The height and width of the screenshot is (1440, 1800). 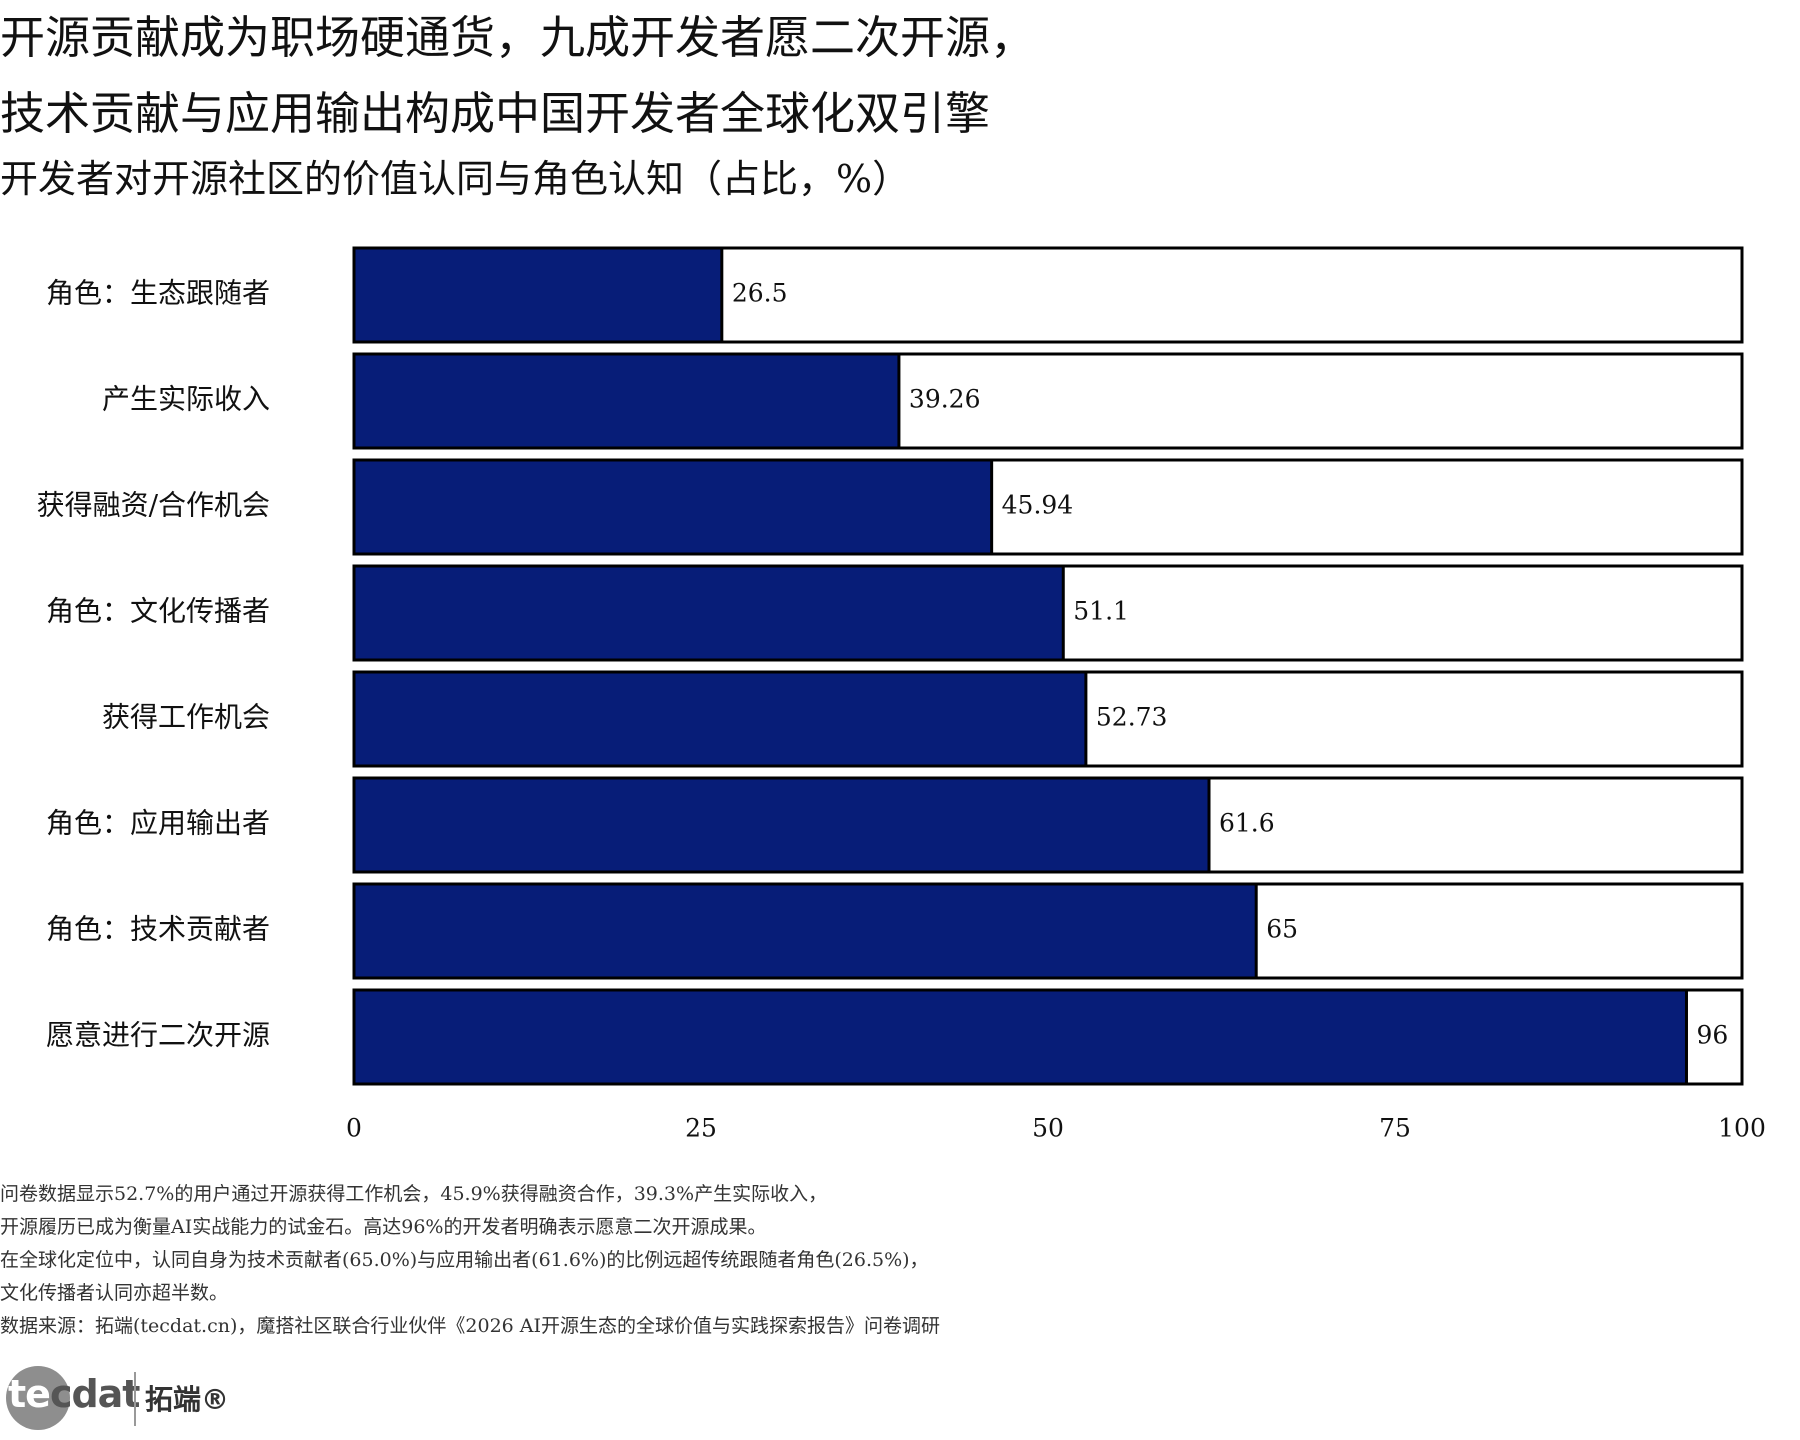 What do you see at coordinates (158, 293) in the screenshot?
I see `category-label: 角色：生态跟随者` at bounding box center [158, 293].